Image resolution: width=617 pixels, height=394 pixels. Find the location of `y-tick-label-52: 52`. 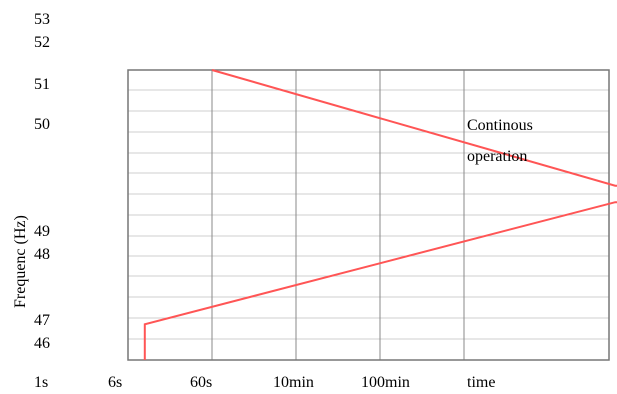

y-tick-label-52: 52 is located at coordinates (42, 42).